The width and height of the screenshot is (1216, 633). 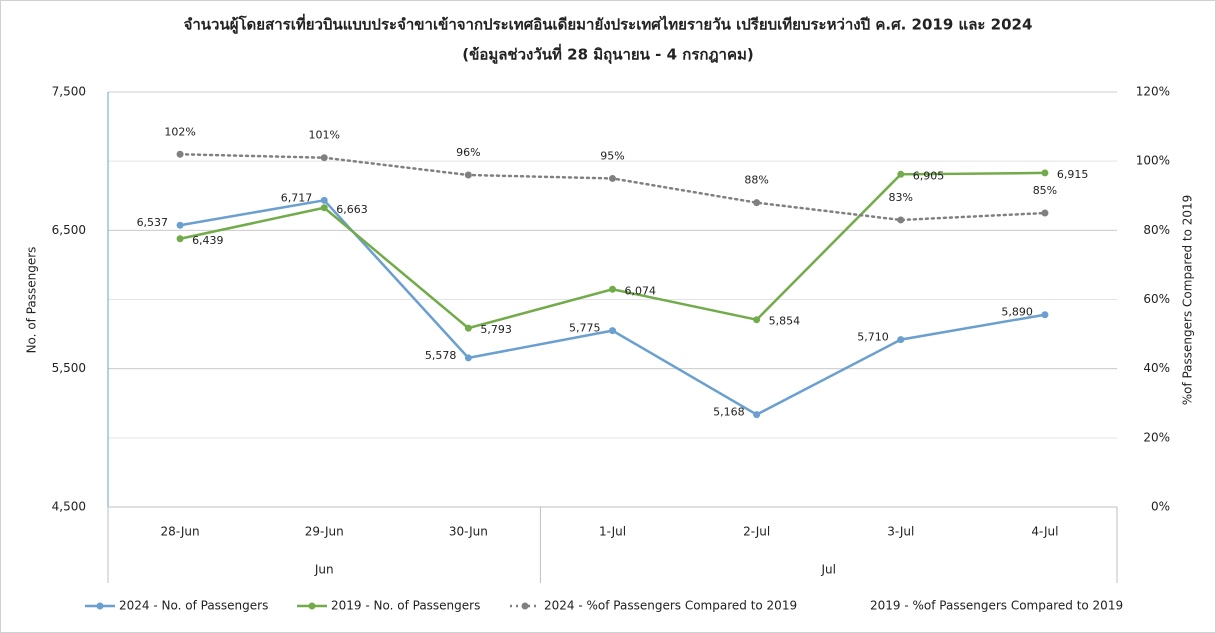 What do you see at coordinates (1017, 312) in the screenshot?
I see `data-label: 5,890` at bounding box center [1017, 312].